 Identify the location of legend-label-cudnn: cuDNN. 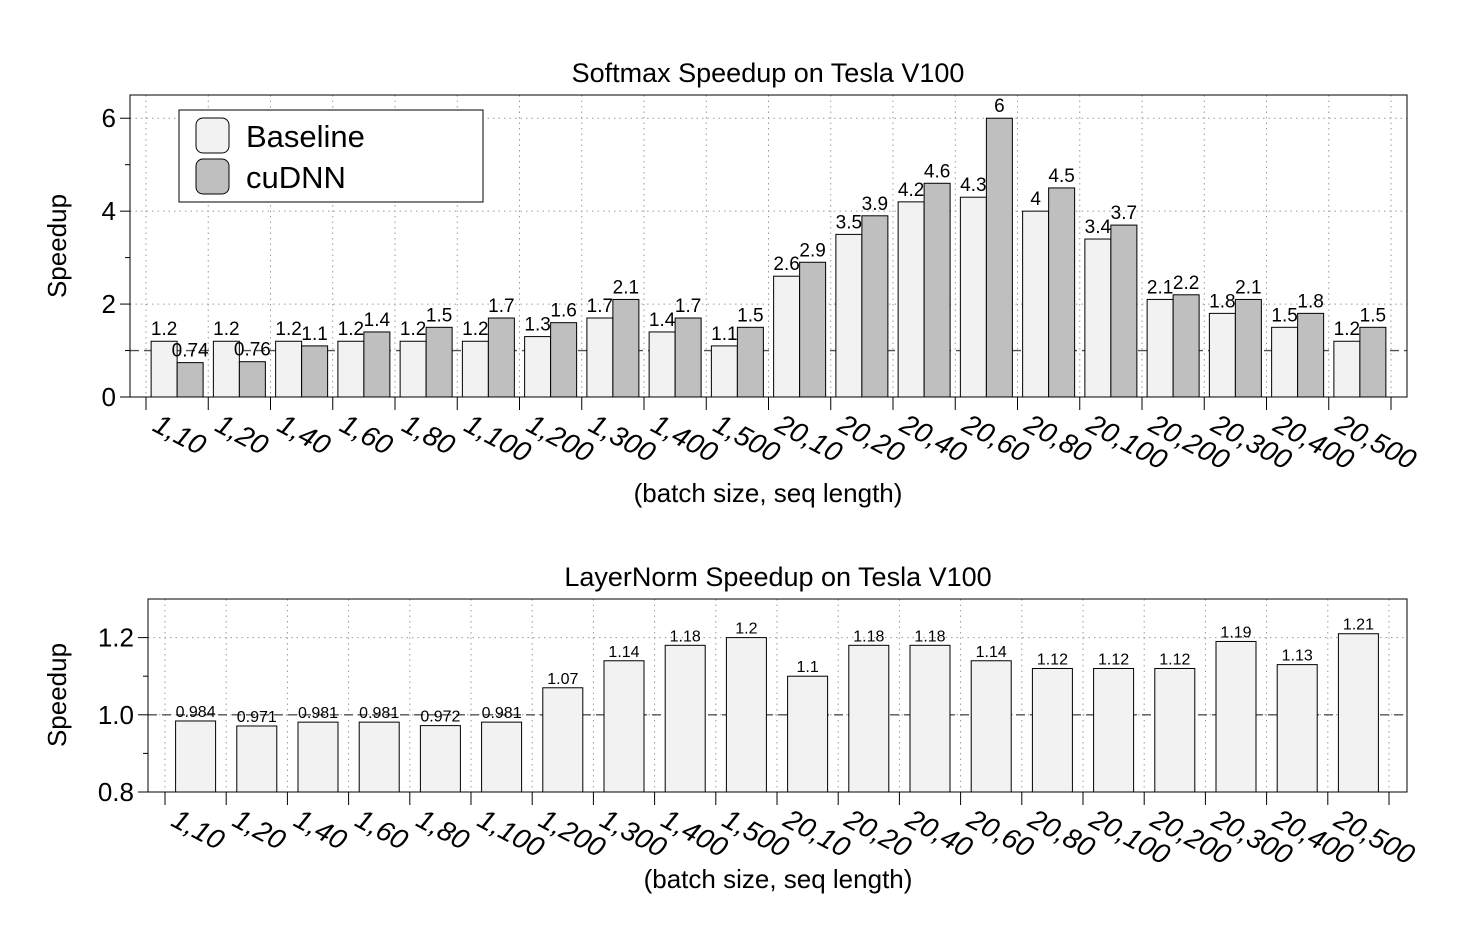
(296, 177).